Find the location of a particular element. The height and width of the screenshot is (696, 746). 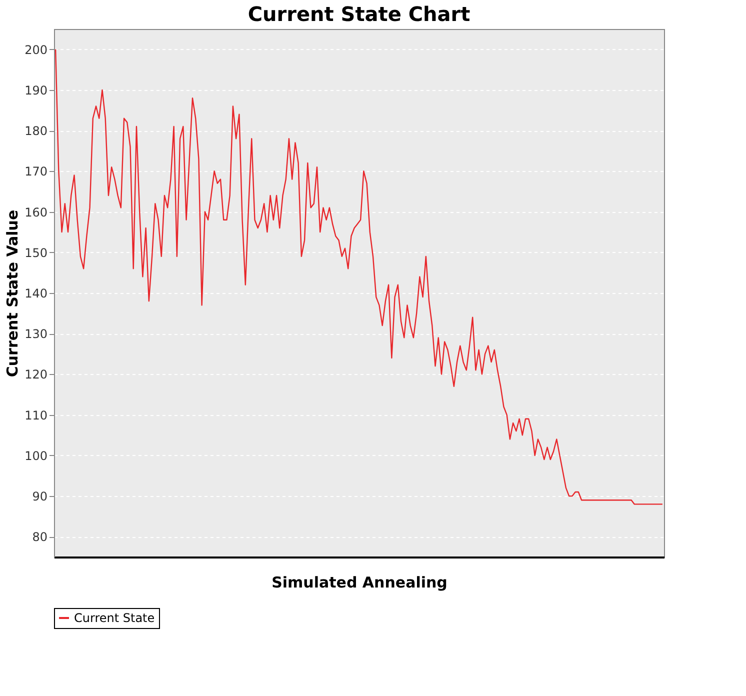

legend-label: Current State is located at coordinates (114, 618).